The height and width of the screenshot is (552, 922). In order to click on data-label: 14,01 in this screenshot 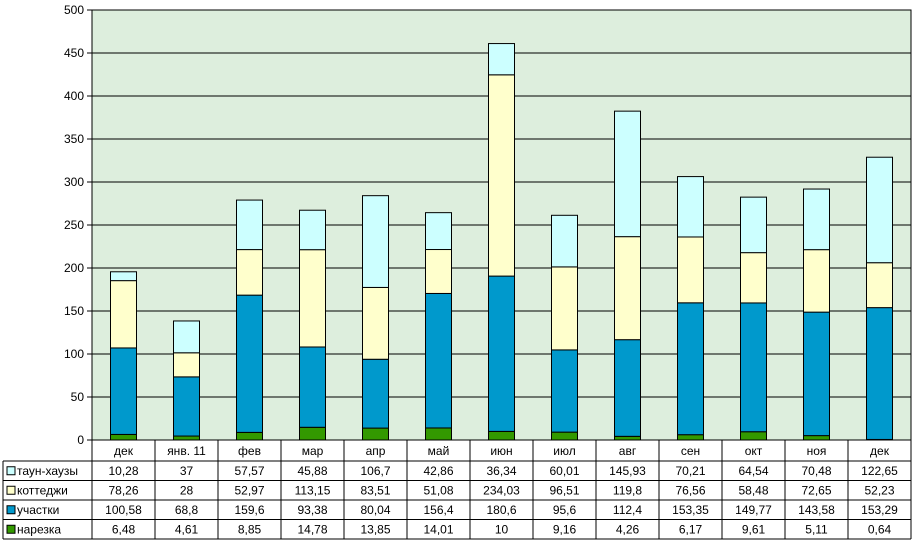, I will do `click(438, 529)`.